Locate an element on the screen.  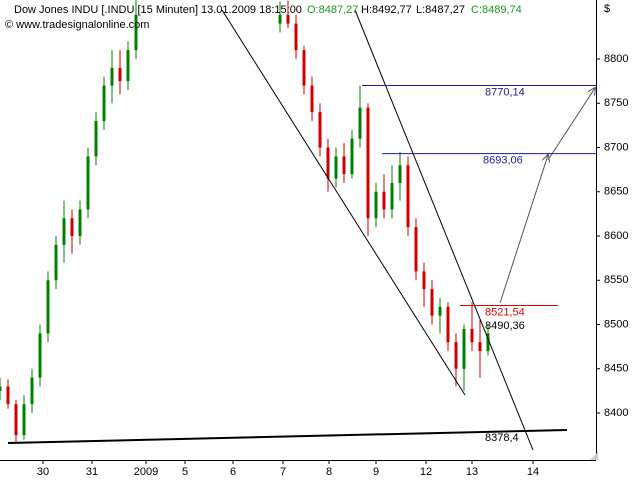
level-label: 8770,14 is located at coordinates (505, 92).